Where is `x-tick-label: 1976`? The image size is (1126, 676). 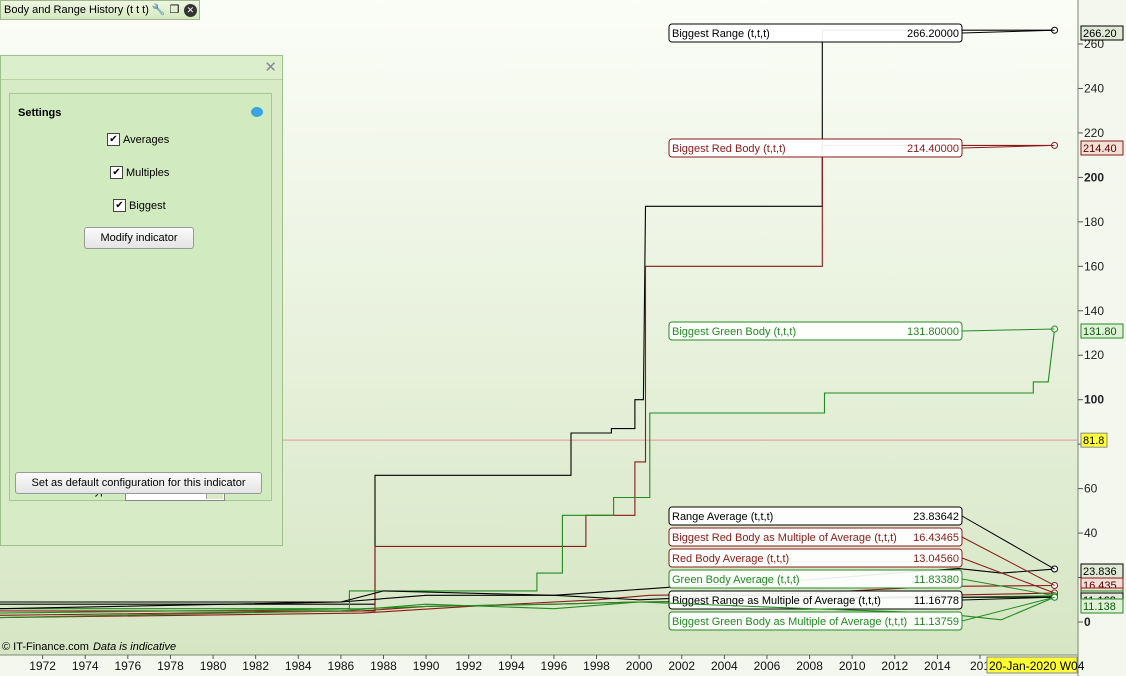 x-tick-label: 1976 is located at coordinates (127, 666).